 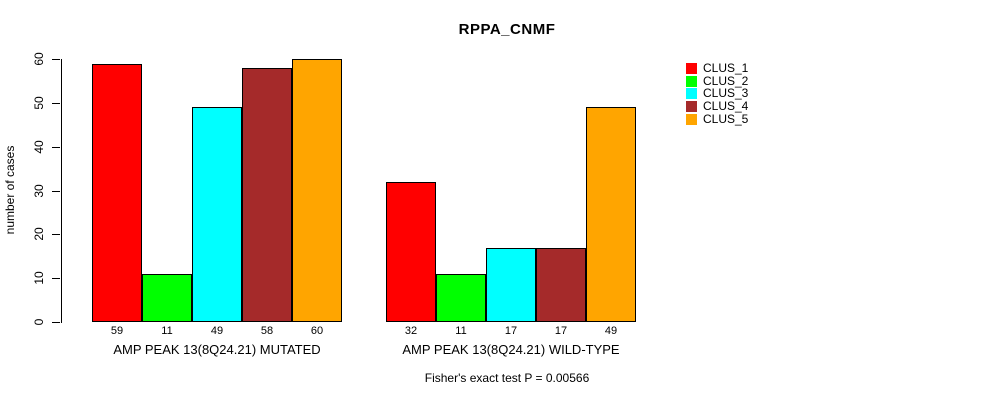 I want to click on legend-label-clus_5: CLUS_5, so click(x=726, y=118).